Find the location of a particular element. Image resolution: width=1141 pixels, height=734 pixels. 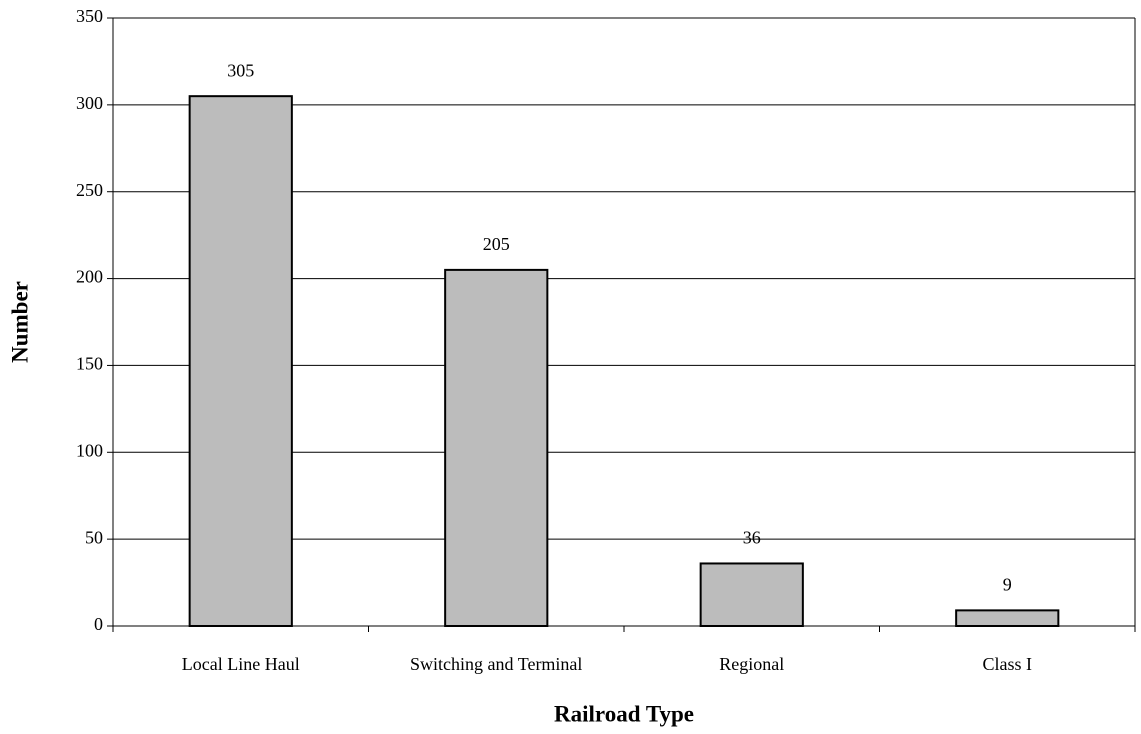

y-axis-title: Number is located at coordinates (19, 322).